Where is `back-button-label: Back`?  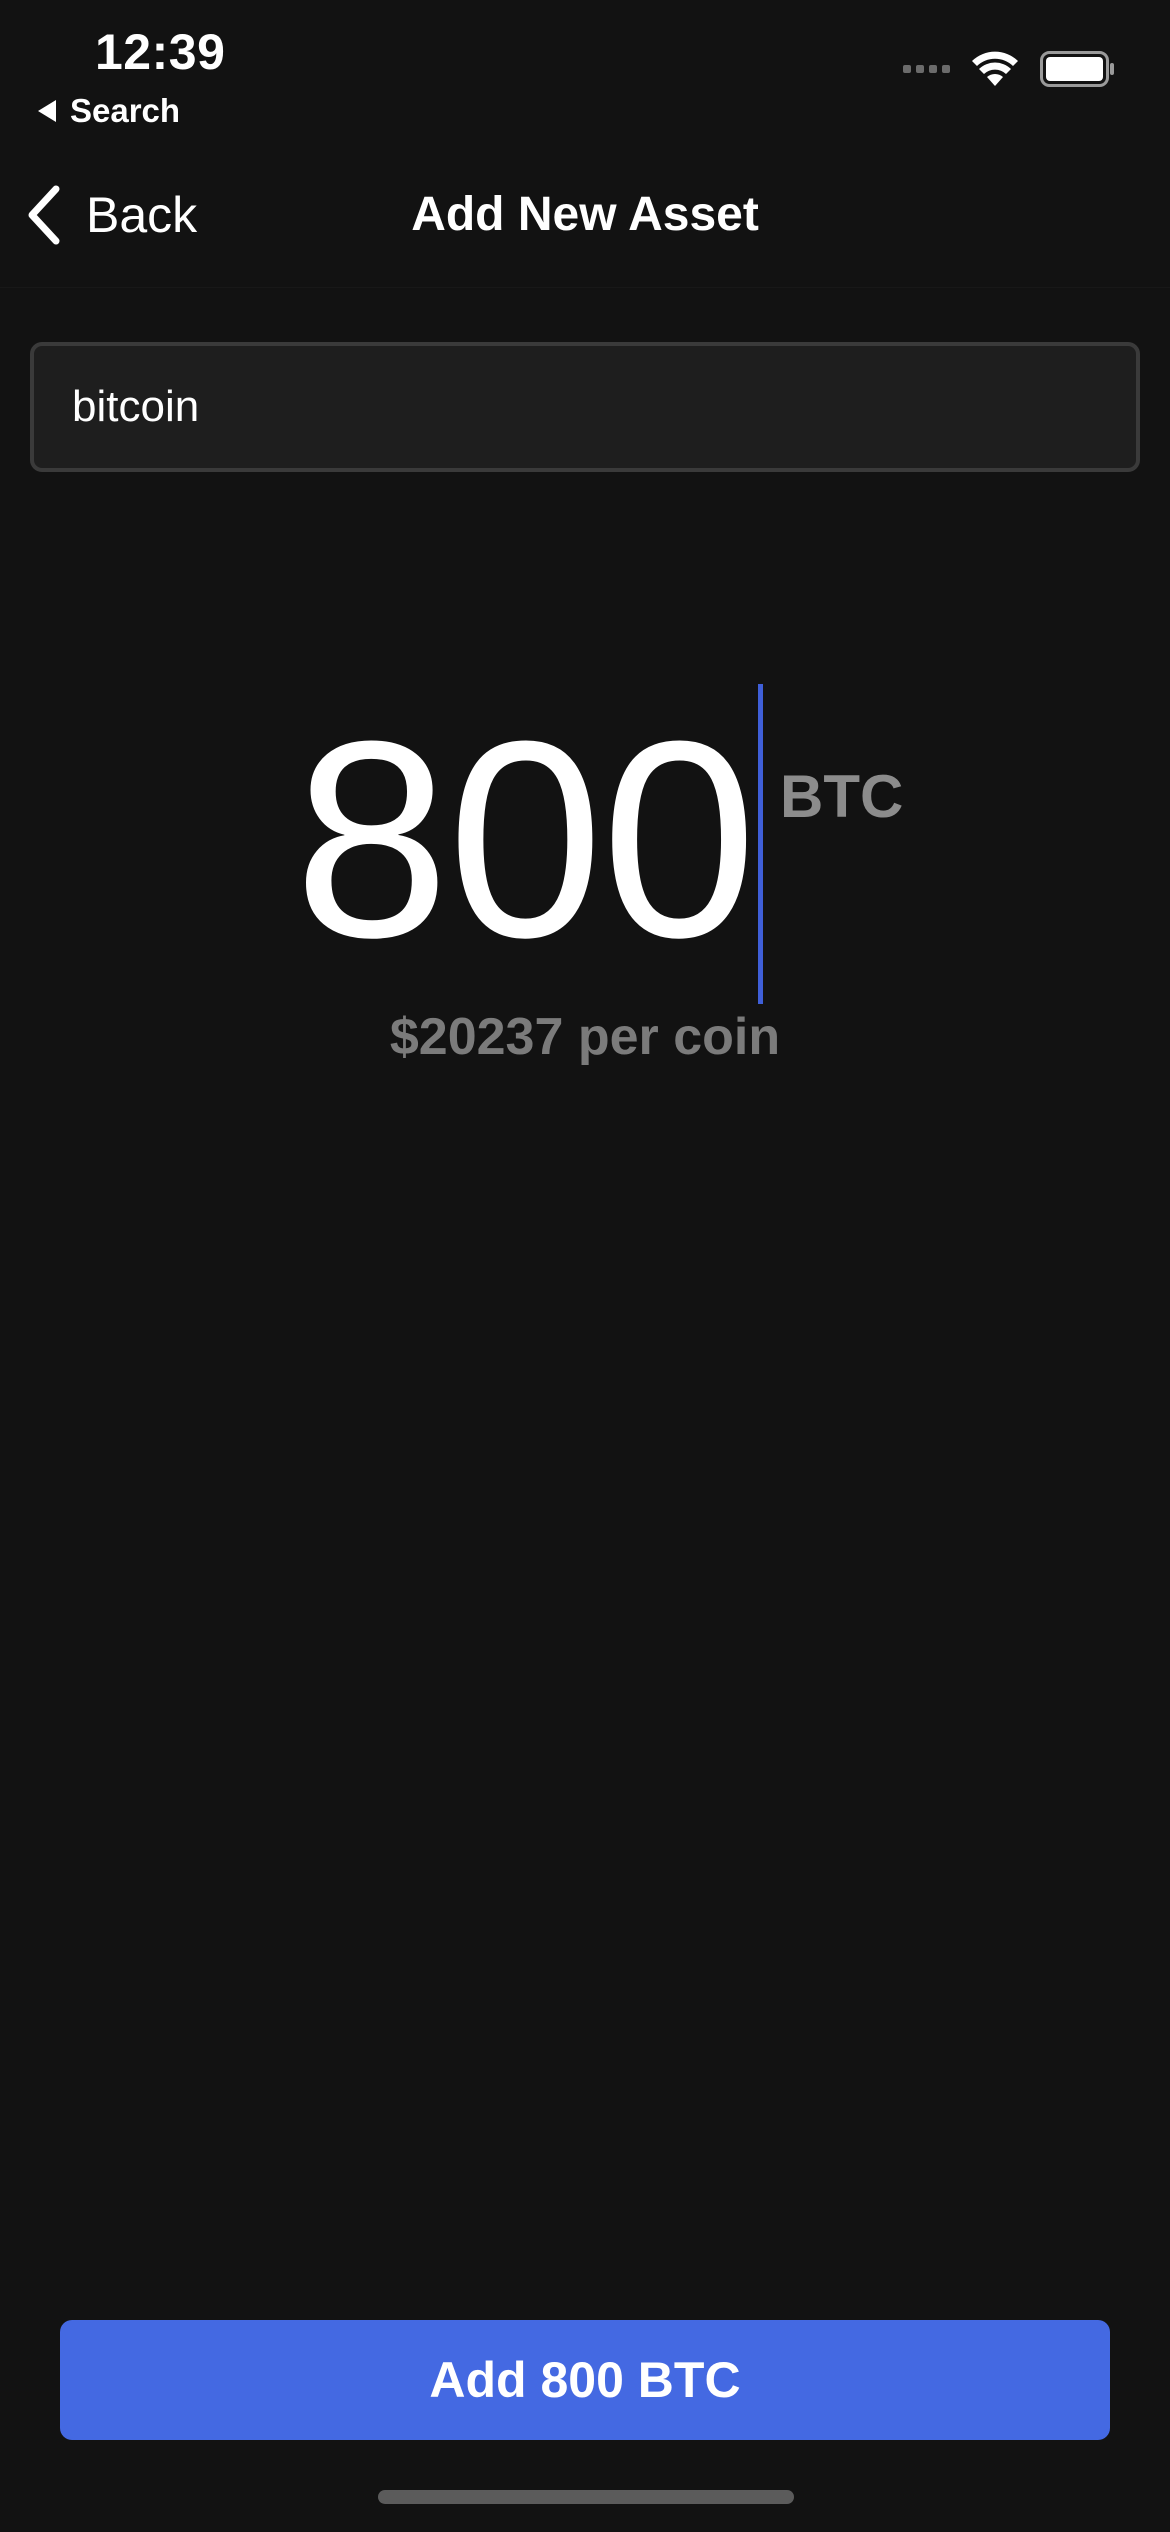 back-button-label: Back is located at coordinates (142, 215).